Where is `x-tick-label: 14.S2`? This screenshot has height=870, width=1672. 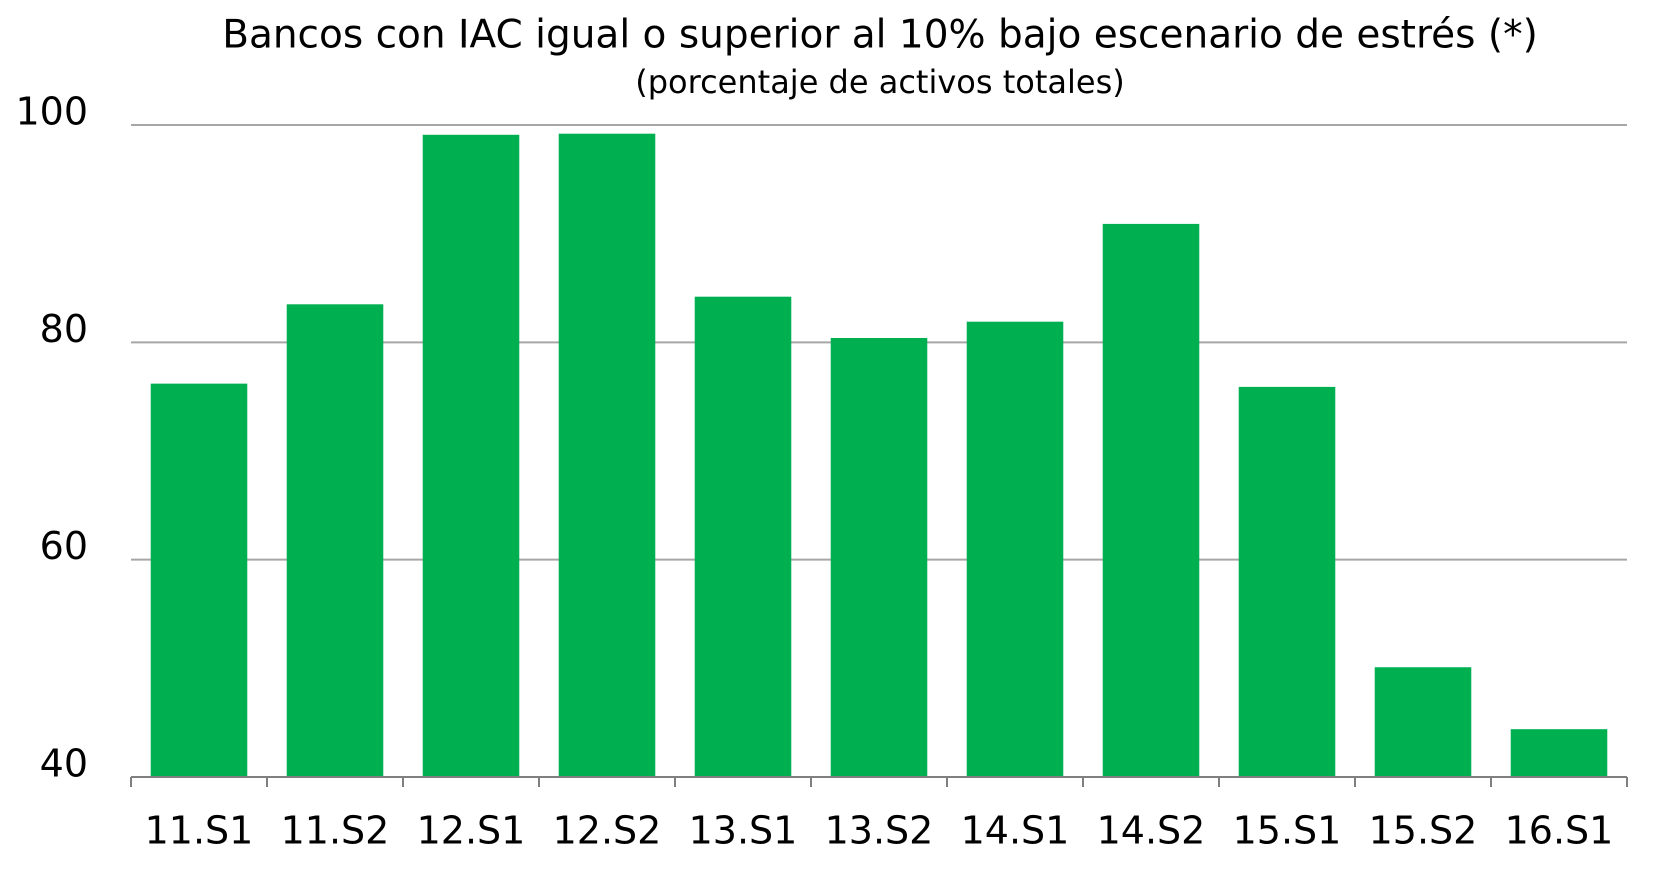 x-tick-label: 14.S2 is located at coordinates (1151, 831).